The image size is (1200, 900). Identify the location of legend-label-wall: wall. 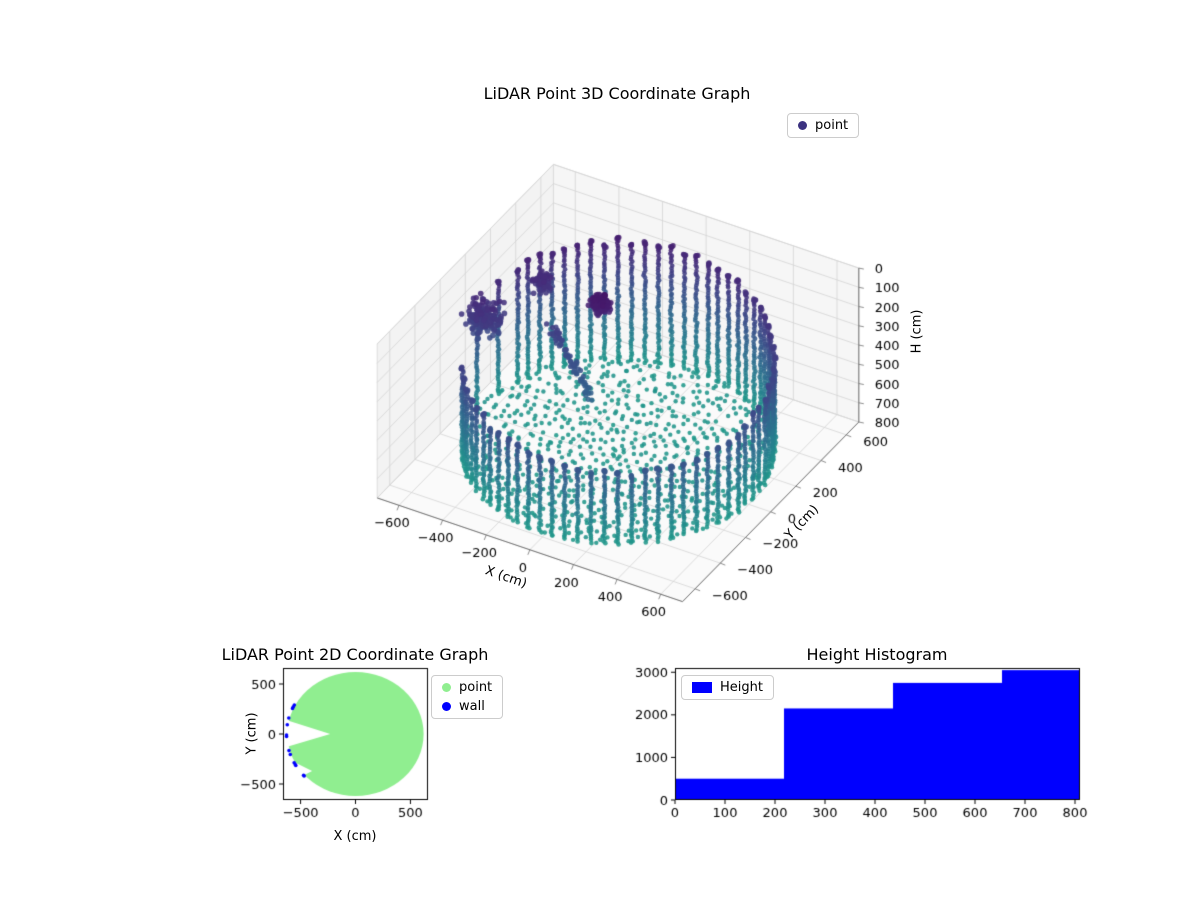
(472, 706).